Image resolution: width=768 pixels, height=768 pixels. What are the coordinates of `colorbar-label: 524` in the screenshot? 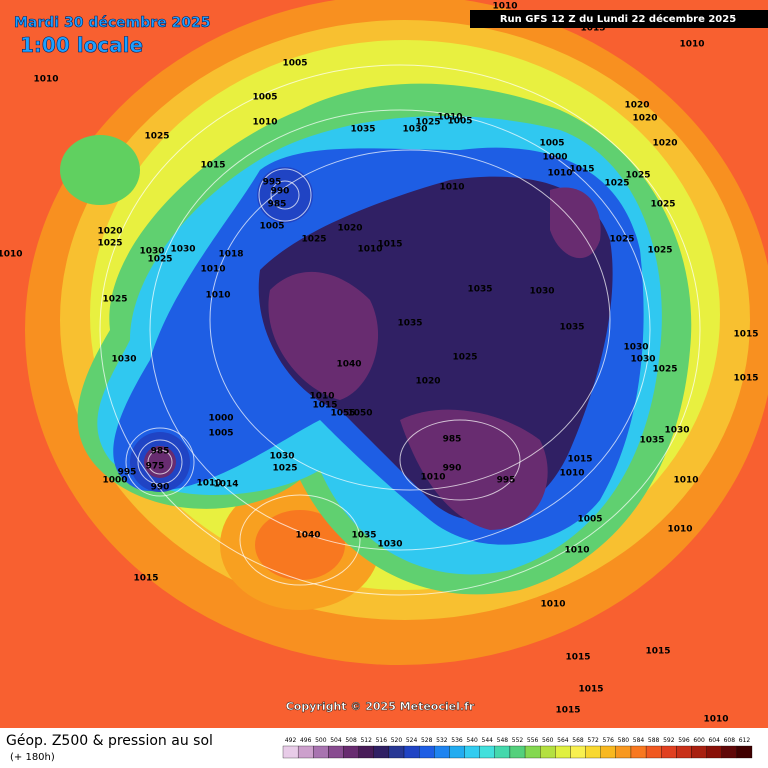 It's located at (412, 740).